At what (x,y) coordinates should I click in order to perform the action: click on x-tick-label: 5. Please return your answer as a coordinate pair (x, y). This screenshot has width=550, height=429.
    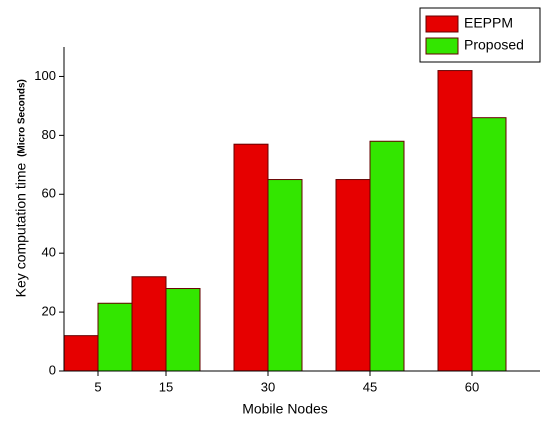
    Looking at the image, I should click on (97, 386).